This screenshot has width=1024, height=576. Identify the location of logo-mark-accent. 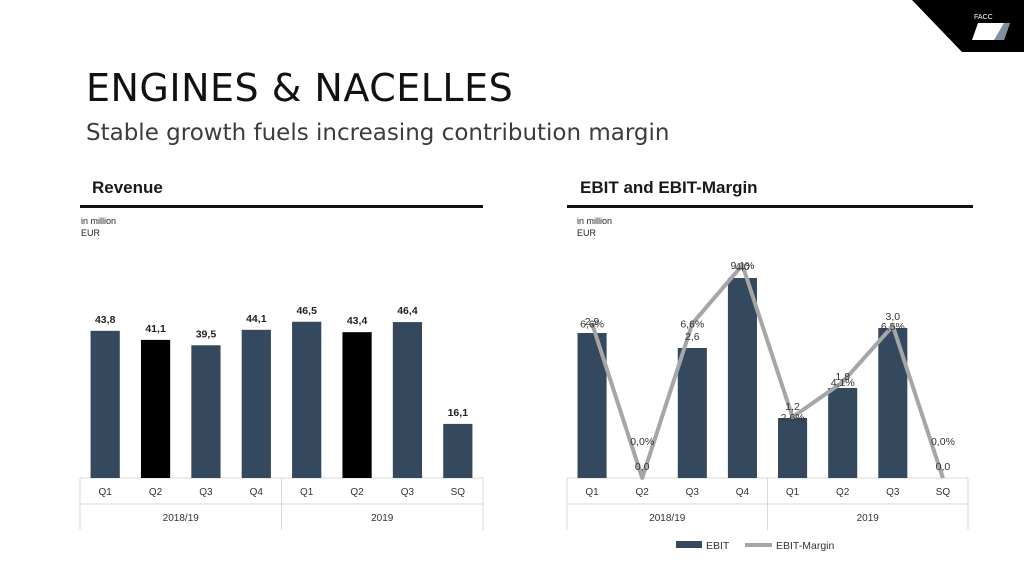
(1002, 31).